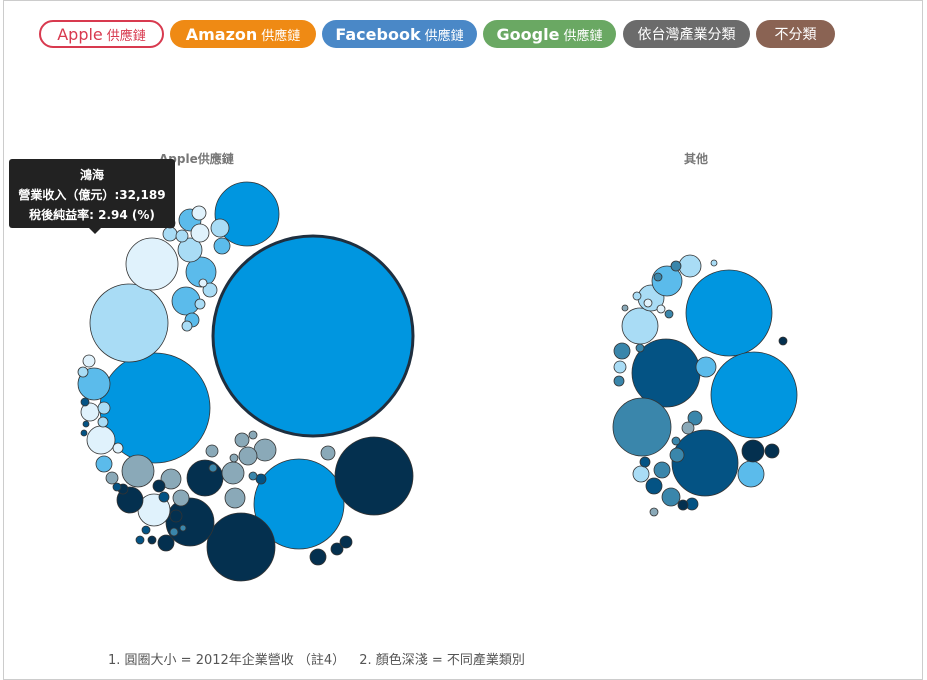  I want to click on filter-apple-button: Apple 供應鏈, so click(101, 34).